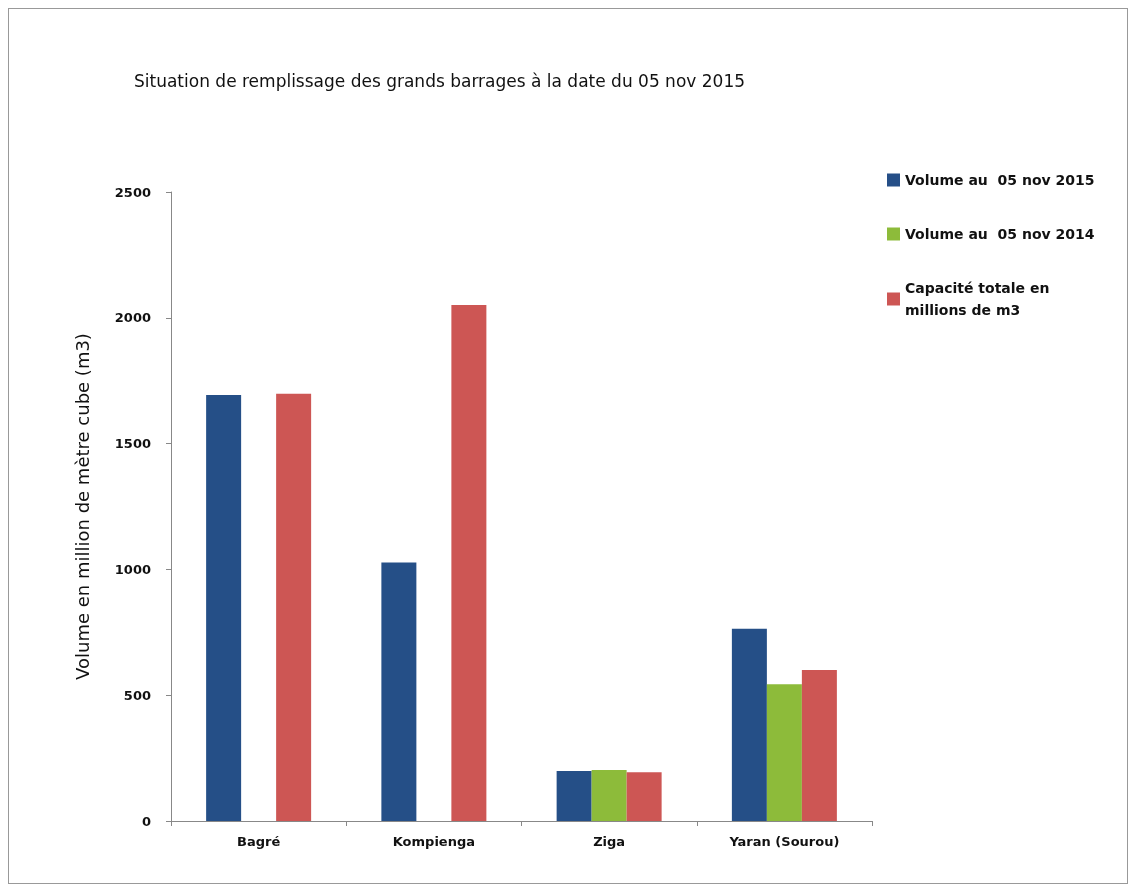 Image resolution: width=1136 pixels, height=892 pixels. I want to click on y-tick-label: 500, so click(137, 695).